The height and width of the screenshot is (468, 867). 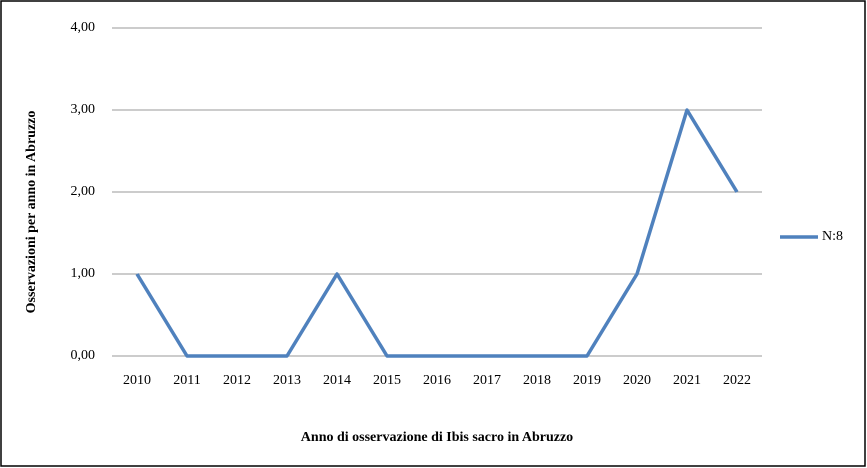 I want to click on legend-label: N:8, so click(x=832, y=236).